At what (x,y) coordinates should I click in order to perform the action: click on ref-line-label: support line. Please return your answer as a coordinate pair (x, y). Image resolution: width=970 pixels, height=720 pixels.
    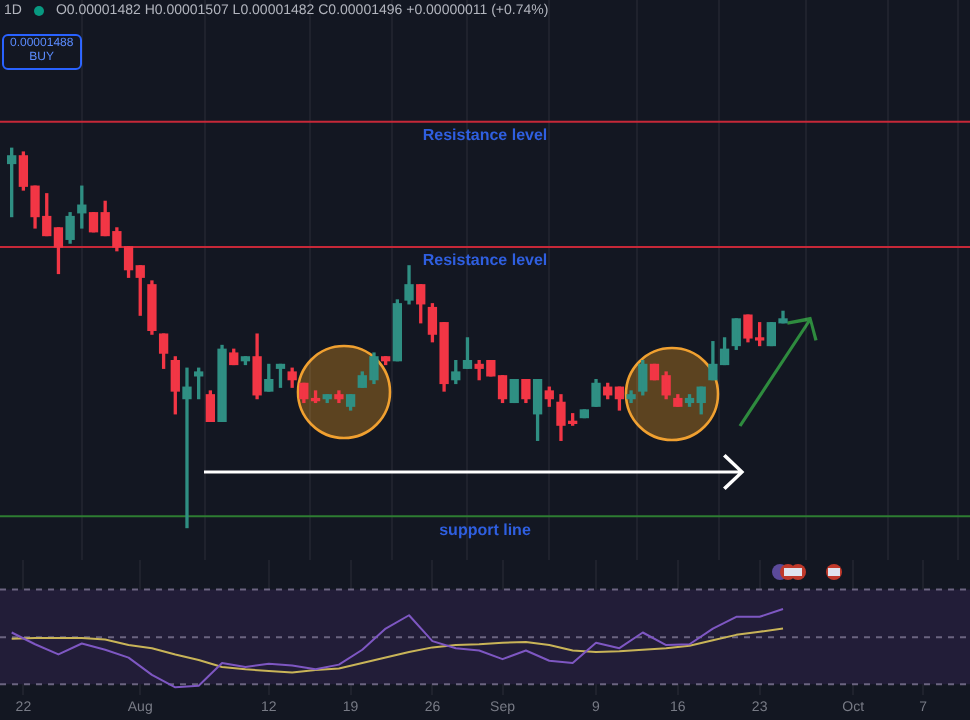
    Looking at the image, I should click on (485, 529).